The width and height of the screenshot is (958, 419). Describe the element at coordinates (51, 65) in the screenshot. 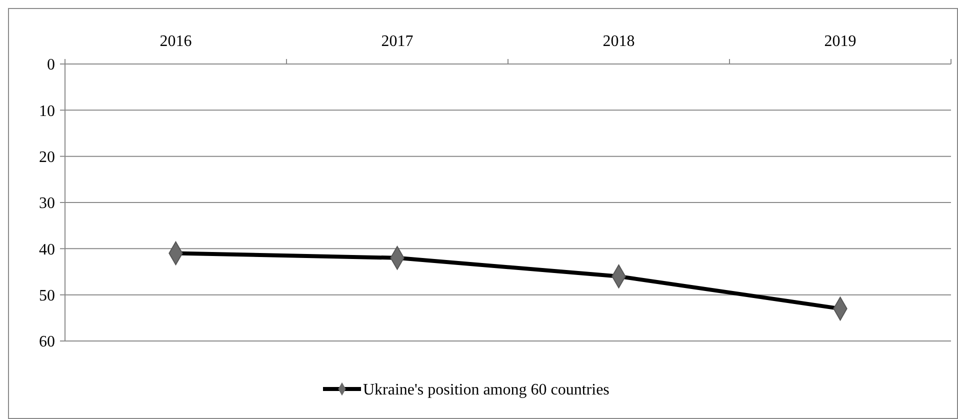

I see `y-tick-label: 0` at that location.